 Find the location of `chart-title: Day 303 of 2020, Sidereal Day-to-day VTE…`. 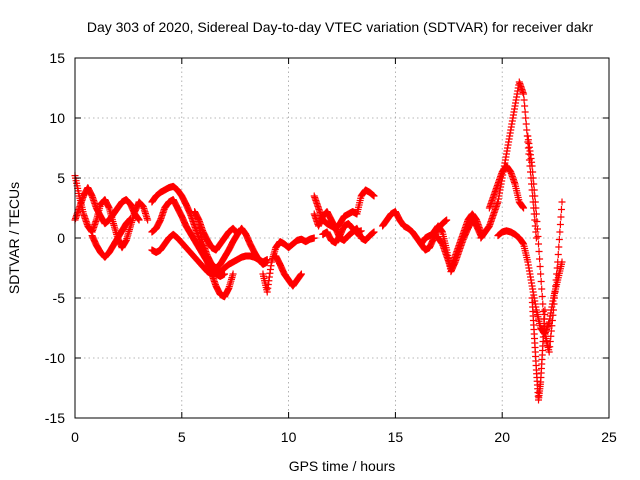

chart-title: Day 303 of 2020, Sidereal Day-to-day VTE… is located at coordinates (340, 27).